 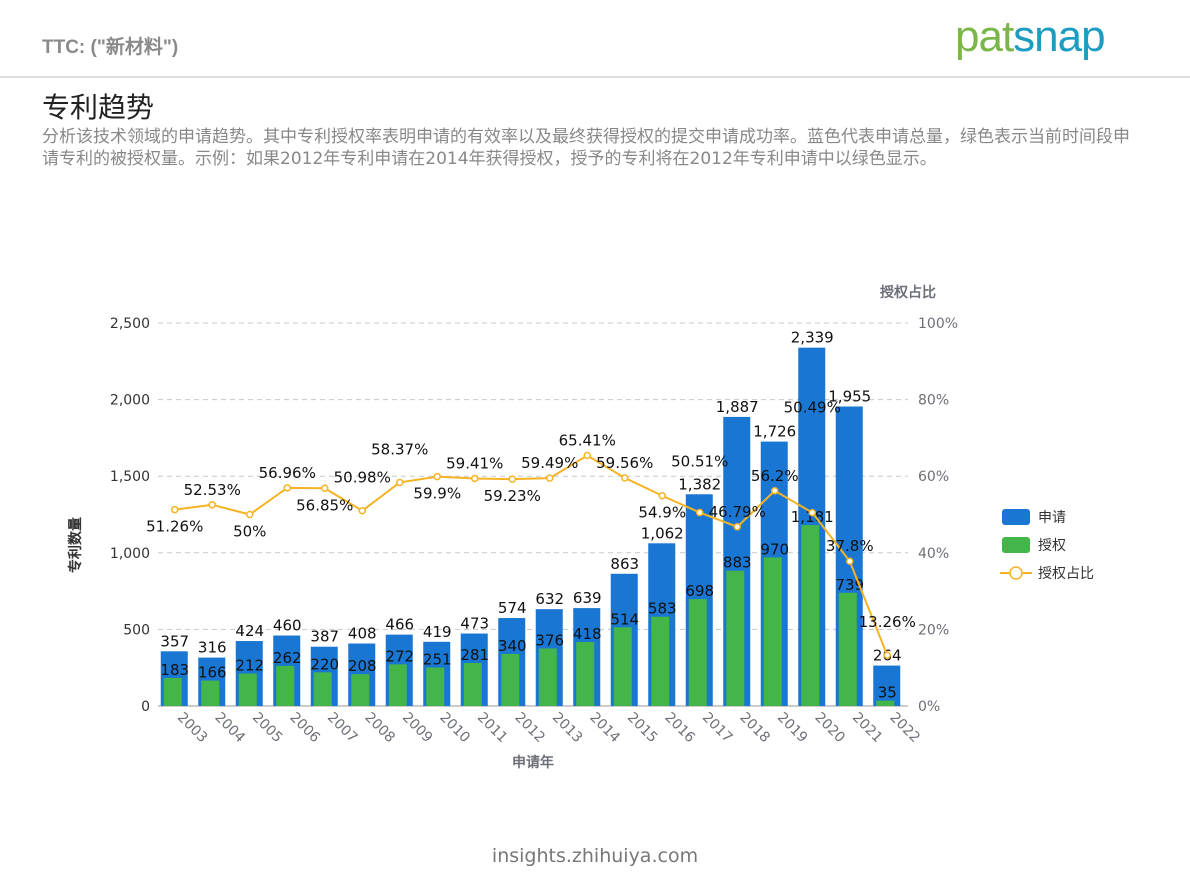 What do you see at coordinates (212, 673) in the screenshot?
I see `bar-label-granted: 166` at bounding box center [212, 673].